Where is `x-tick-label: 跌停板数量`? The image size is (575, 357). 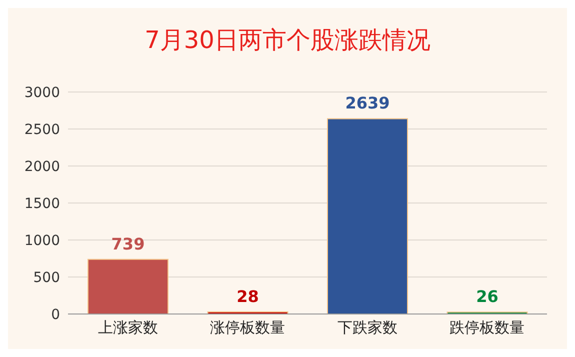
x-tick-label: 跌停板数量 is located at coordinates (487, 327).